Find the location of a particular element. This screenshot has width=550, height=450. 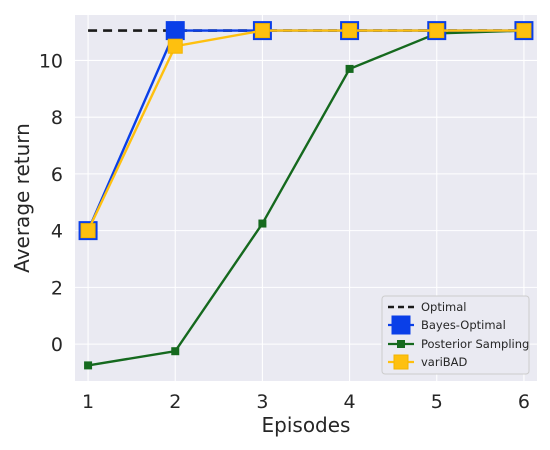

legend-label: Posterior Sampling is located at coordinates (475, 344).